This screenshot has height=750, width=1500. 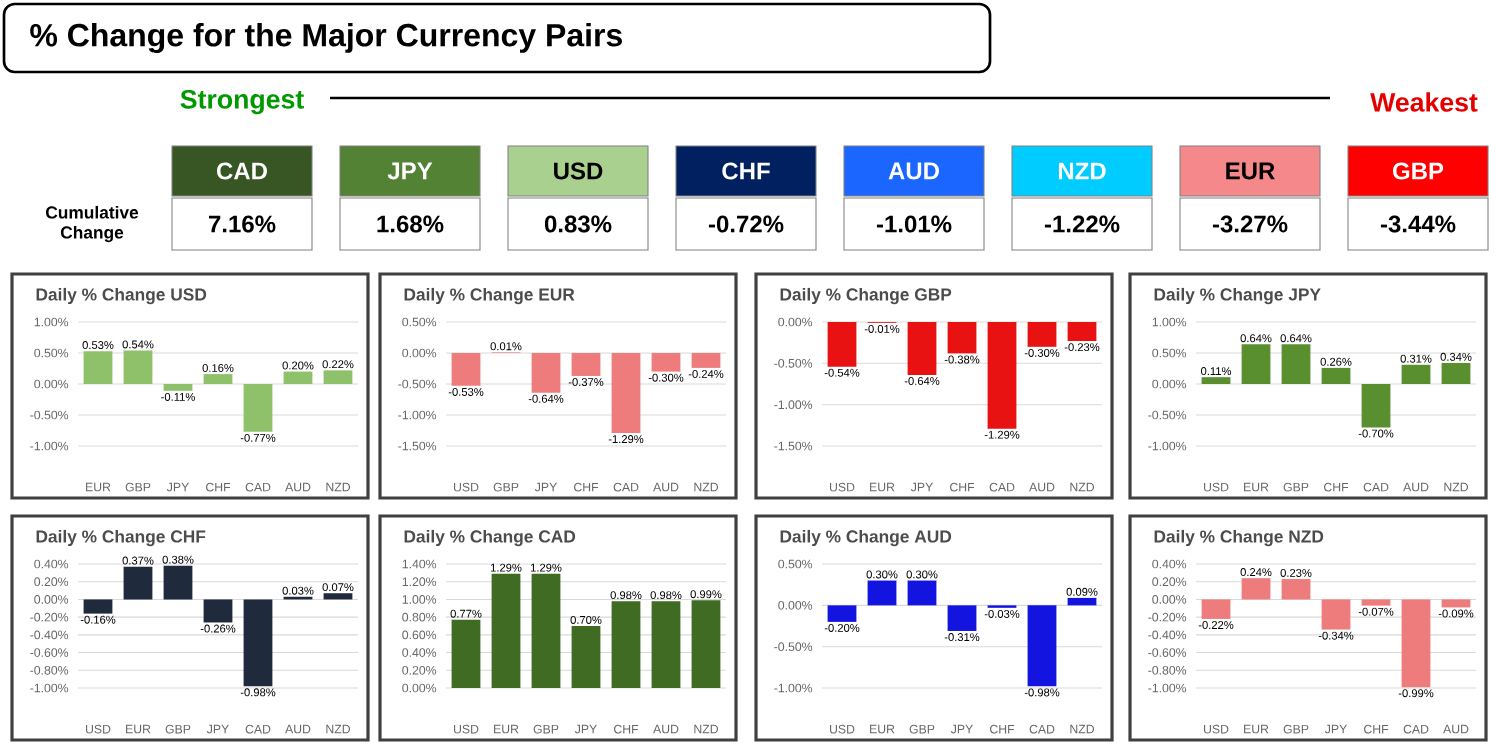 What do you see at coordinates (121, 296) in the screenshot?
I see `chart-title: Daily % Change USD` at bounding box center [121, 296].